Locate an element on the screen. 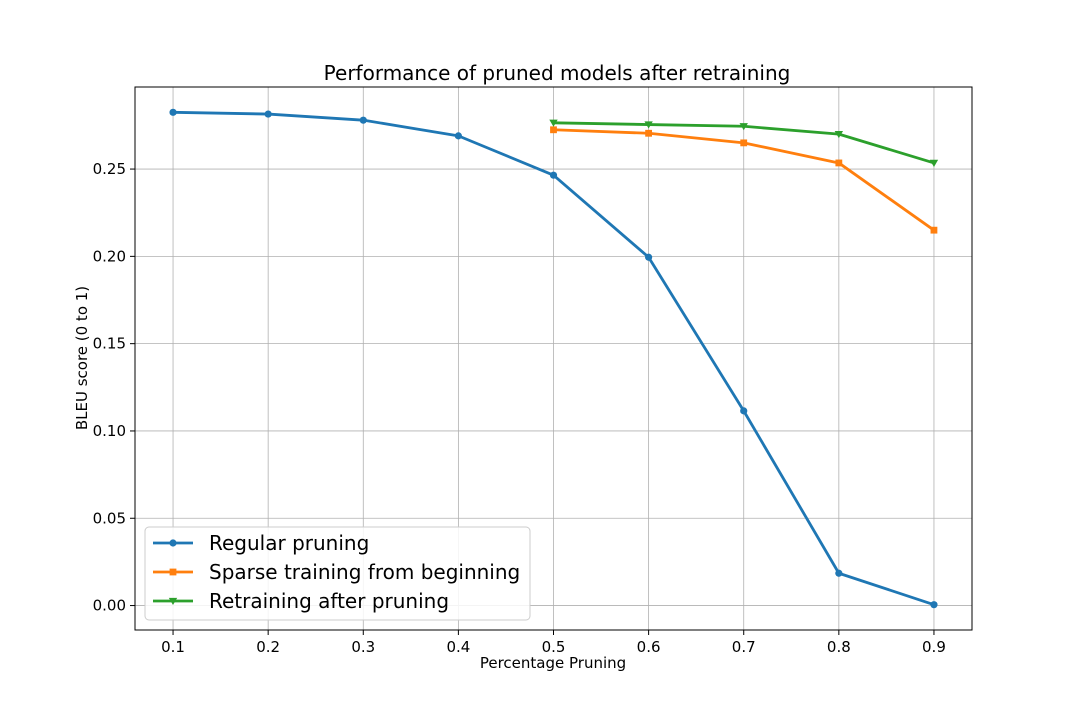  x-tick-label: 0.2 is located at coordinates (268, 647).